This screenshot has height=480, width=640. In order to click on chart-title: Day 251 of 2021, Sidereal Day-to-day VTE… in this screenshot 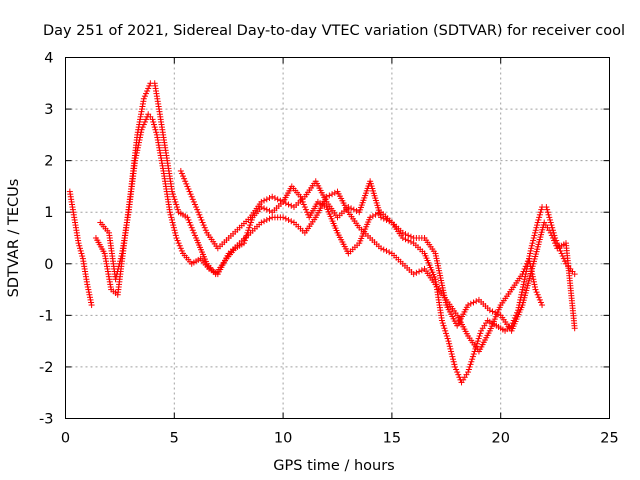, I will do `click(334, 31)`.